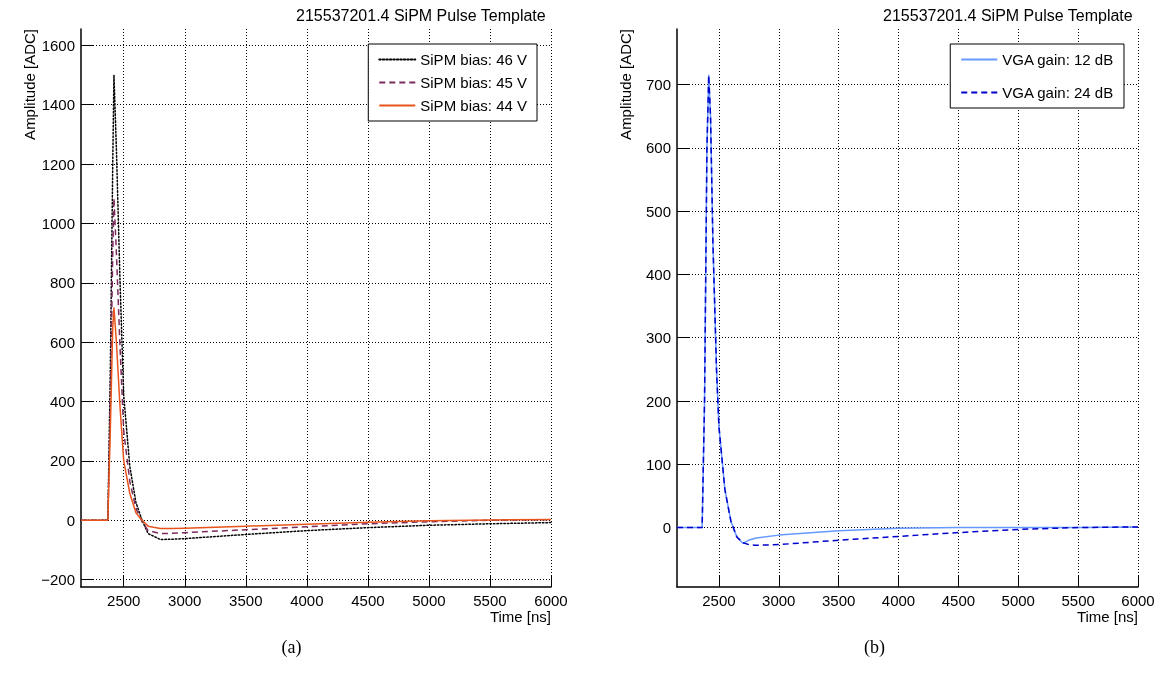 The height and width of the screenshot is (678, 1167). Describe the element at coordinates (1058, 92) in the screenshot. I see `legend-label: VGA gain: 24 dB` at that location.